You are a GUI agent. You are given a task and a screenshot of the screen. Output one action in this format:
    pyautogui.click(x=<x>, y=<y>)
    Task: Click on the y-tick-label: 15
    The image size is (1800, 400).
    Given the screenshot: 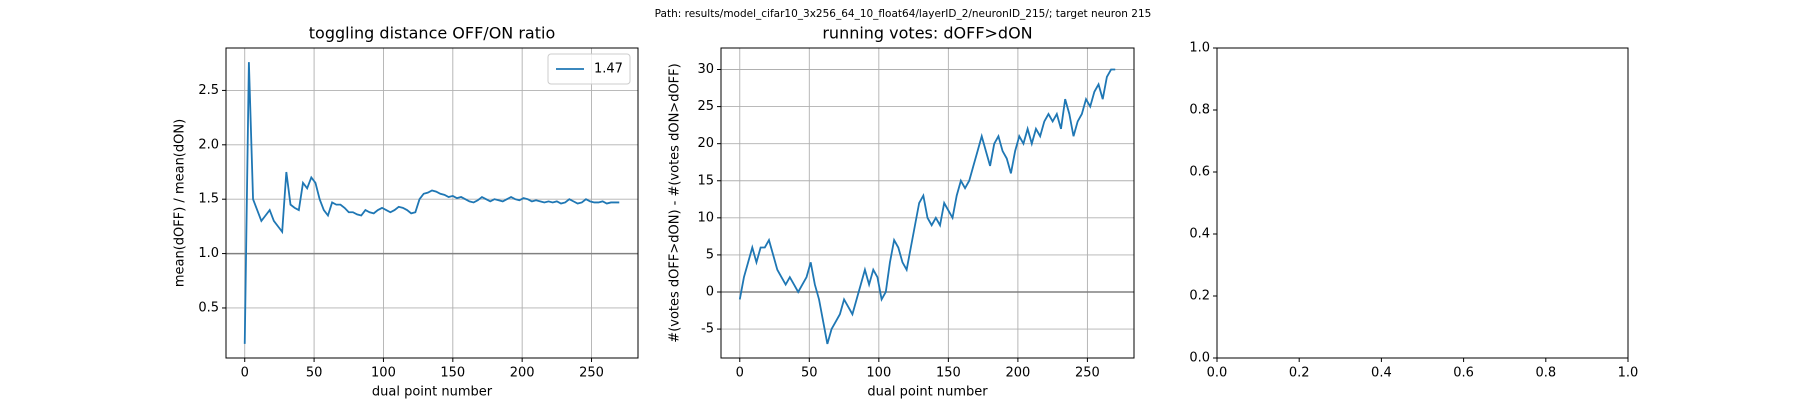 What is the action you would take?
    pyautogui.click(x=705, y=180)
    